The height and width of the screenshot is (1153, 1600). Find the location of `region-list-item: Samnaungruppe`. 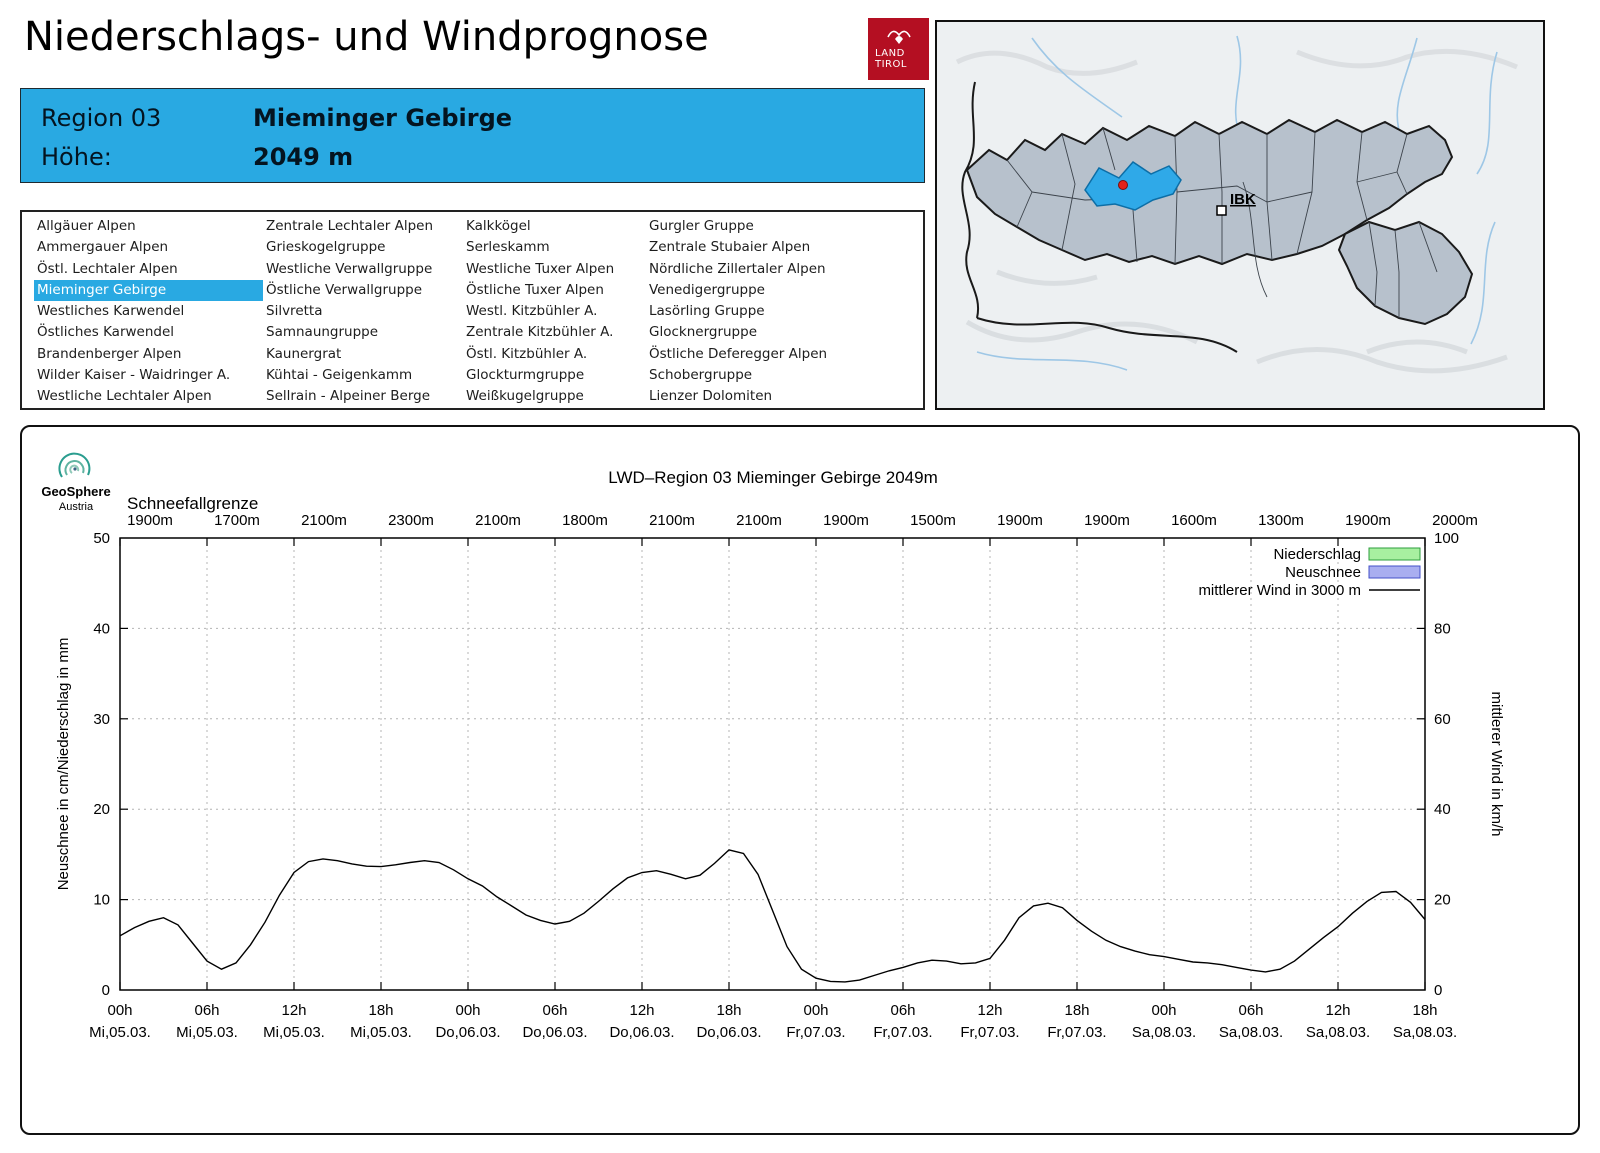

region-list-item: Samnaungruppe is located at coordinates (322, 332).